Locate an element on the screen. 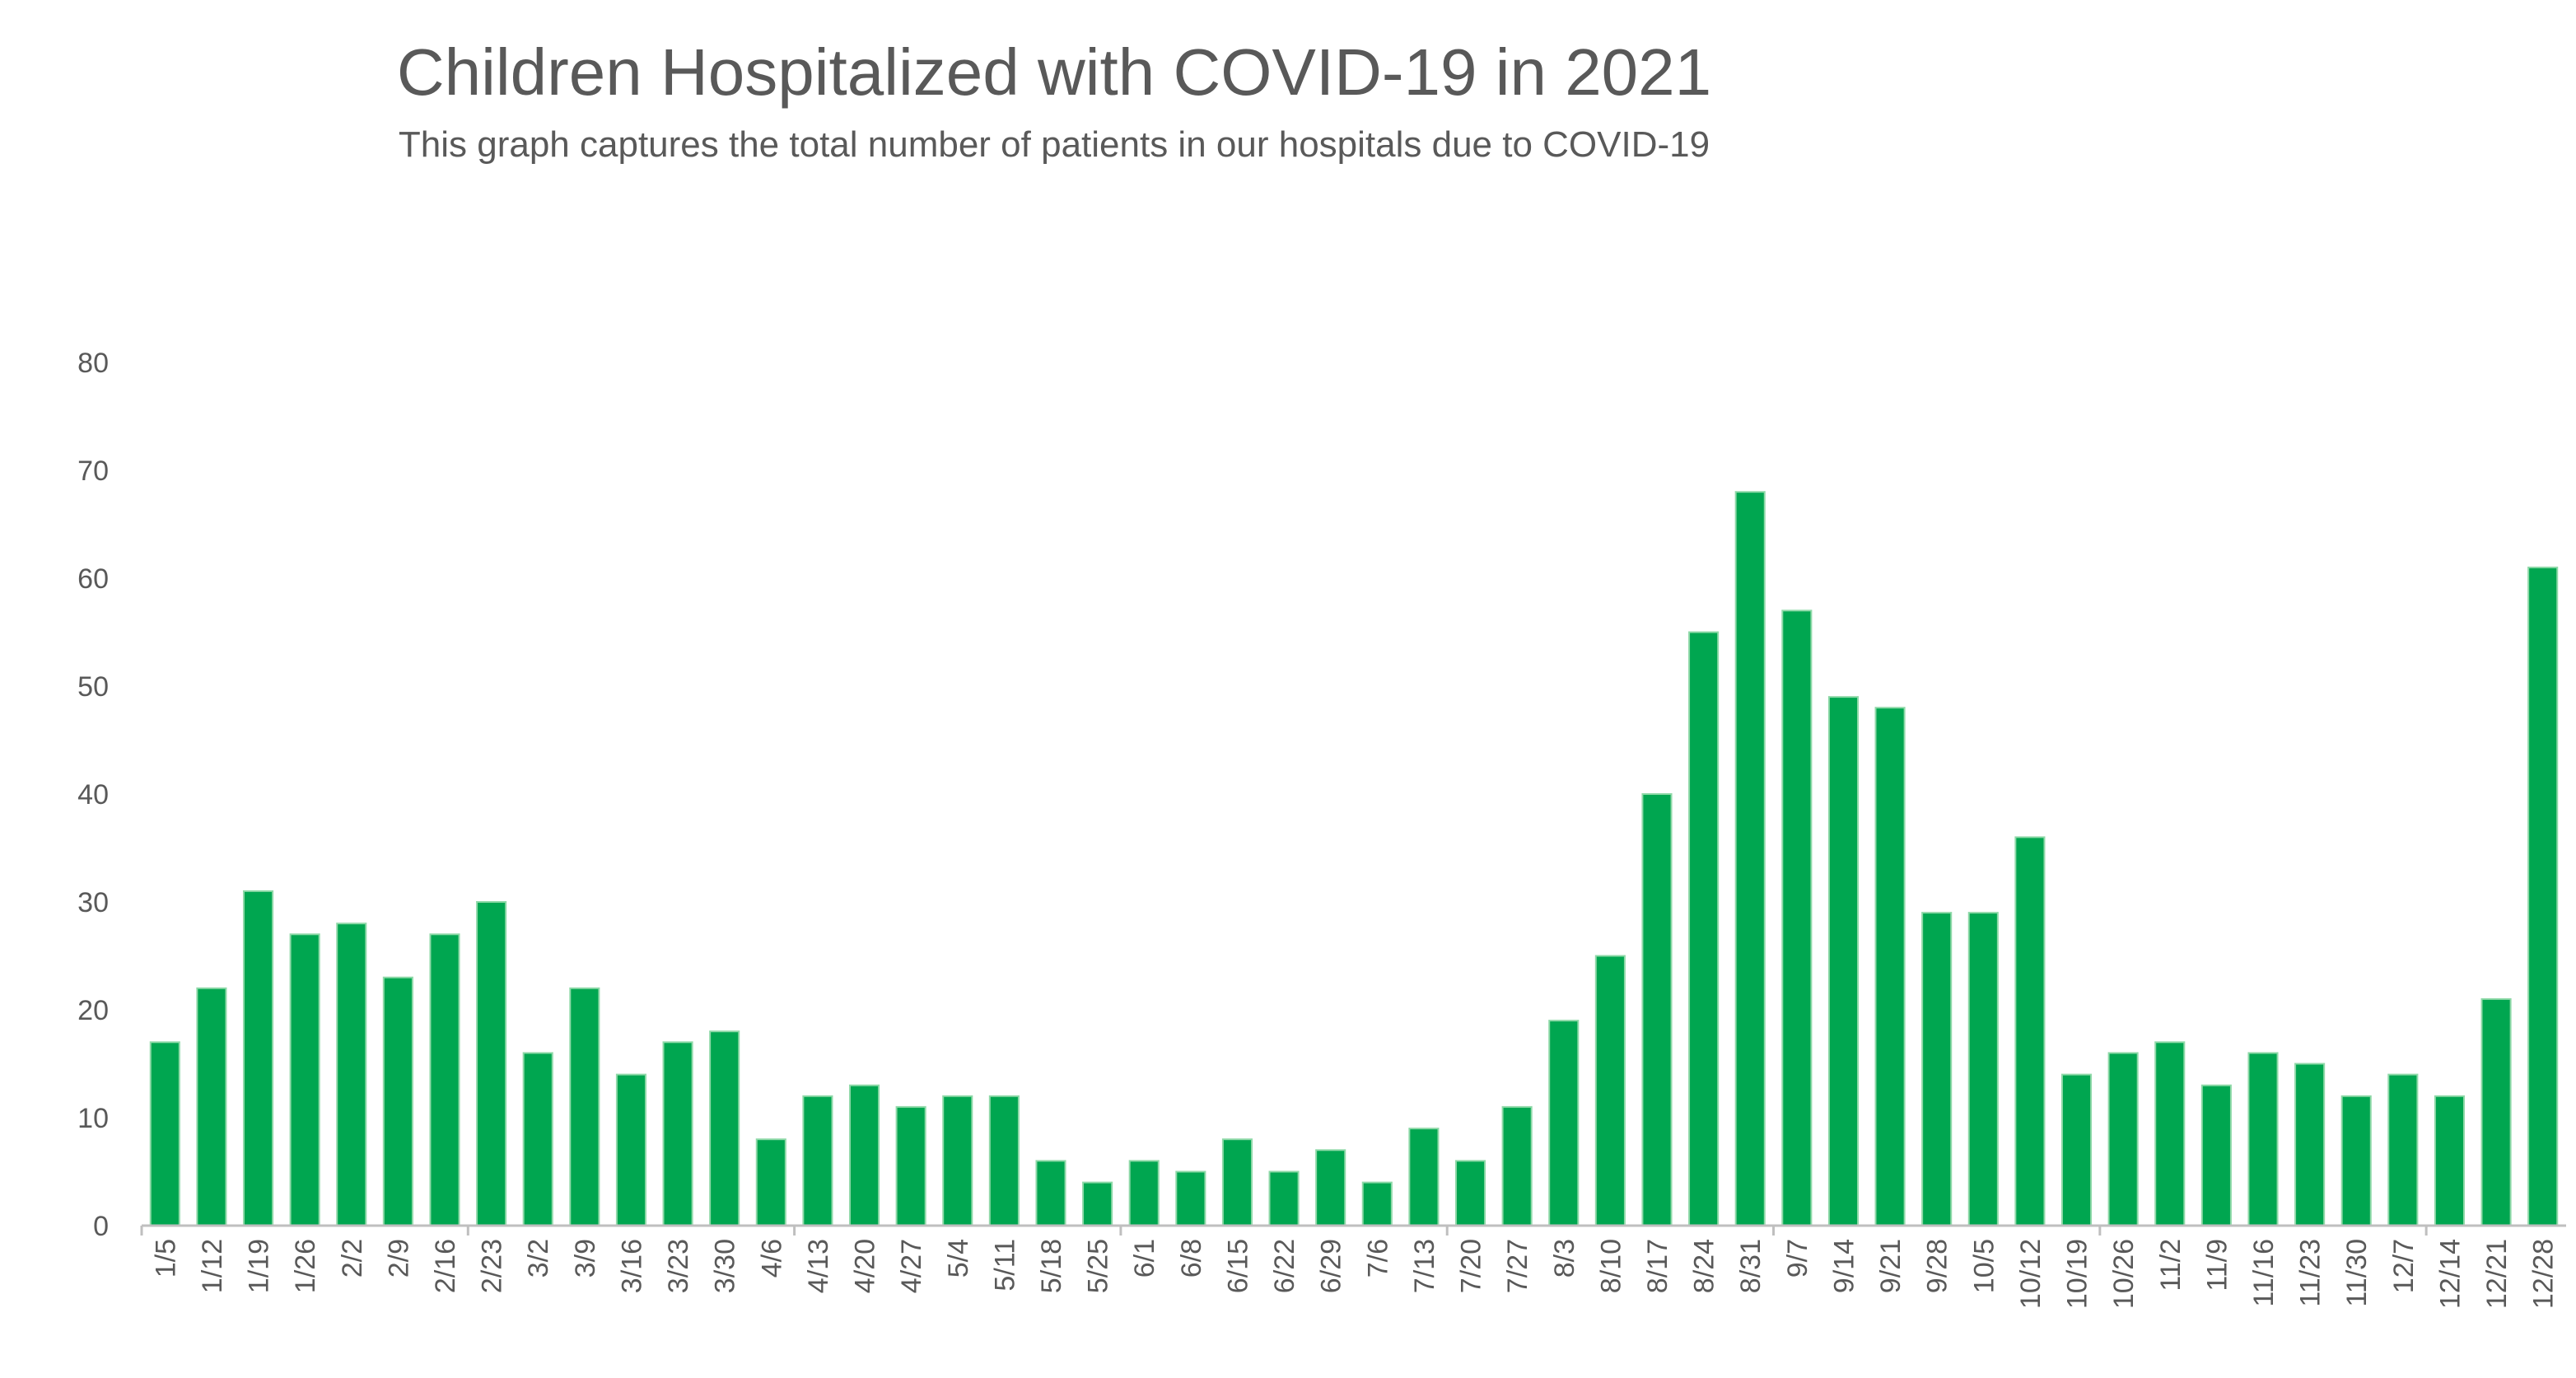  x-axis-ticks is located at coordinates (1284, 1231).